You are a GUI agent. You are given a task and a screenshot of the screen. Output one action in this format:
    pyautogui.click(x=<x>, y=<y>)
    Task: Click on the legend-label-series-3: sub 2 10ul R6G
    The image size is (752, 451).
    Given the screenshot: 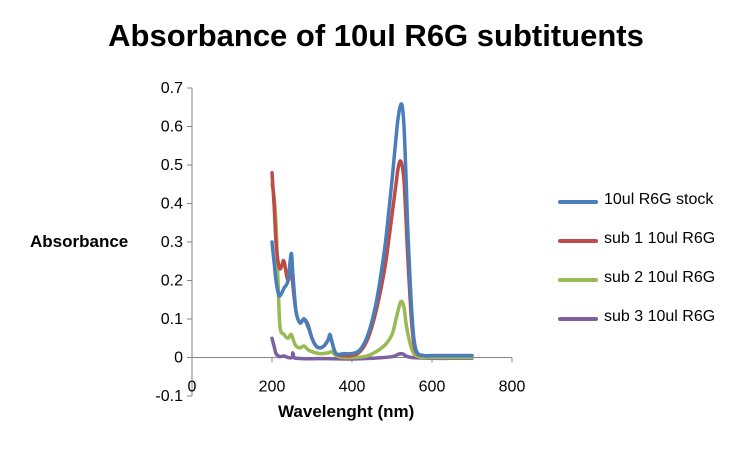 What is the action you would take?
    pyautogui.click(x=660, y=277)
    